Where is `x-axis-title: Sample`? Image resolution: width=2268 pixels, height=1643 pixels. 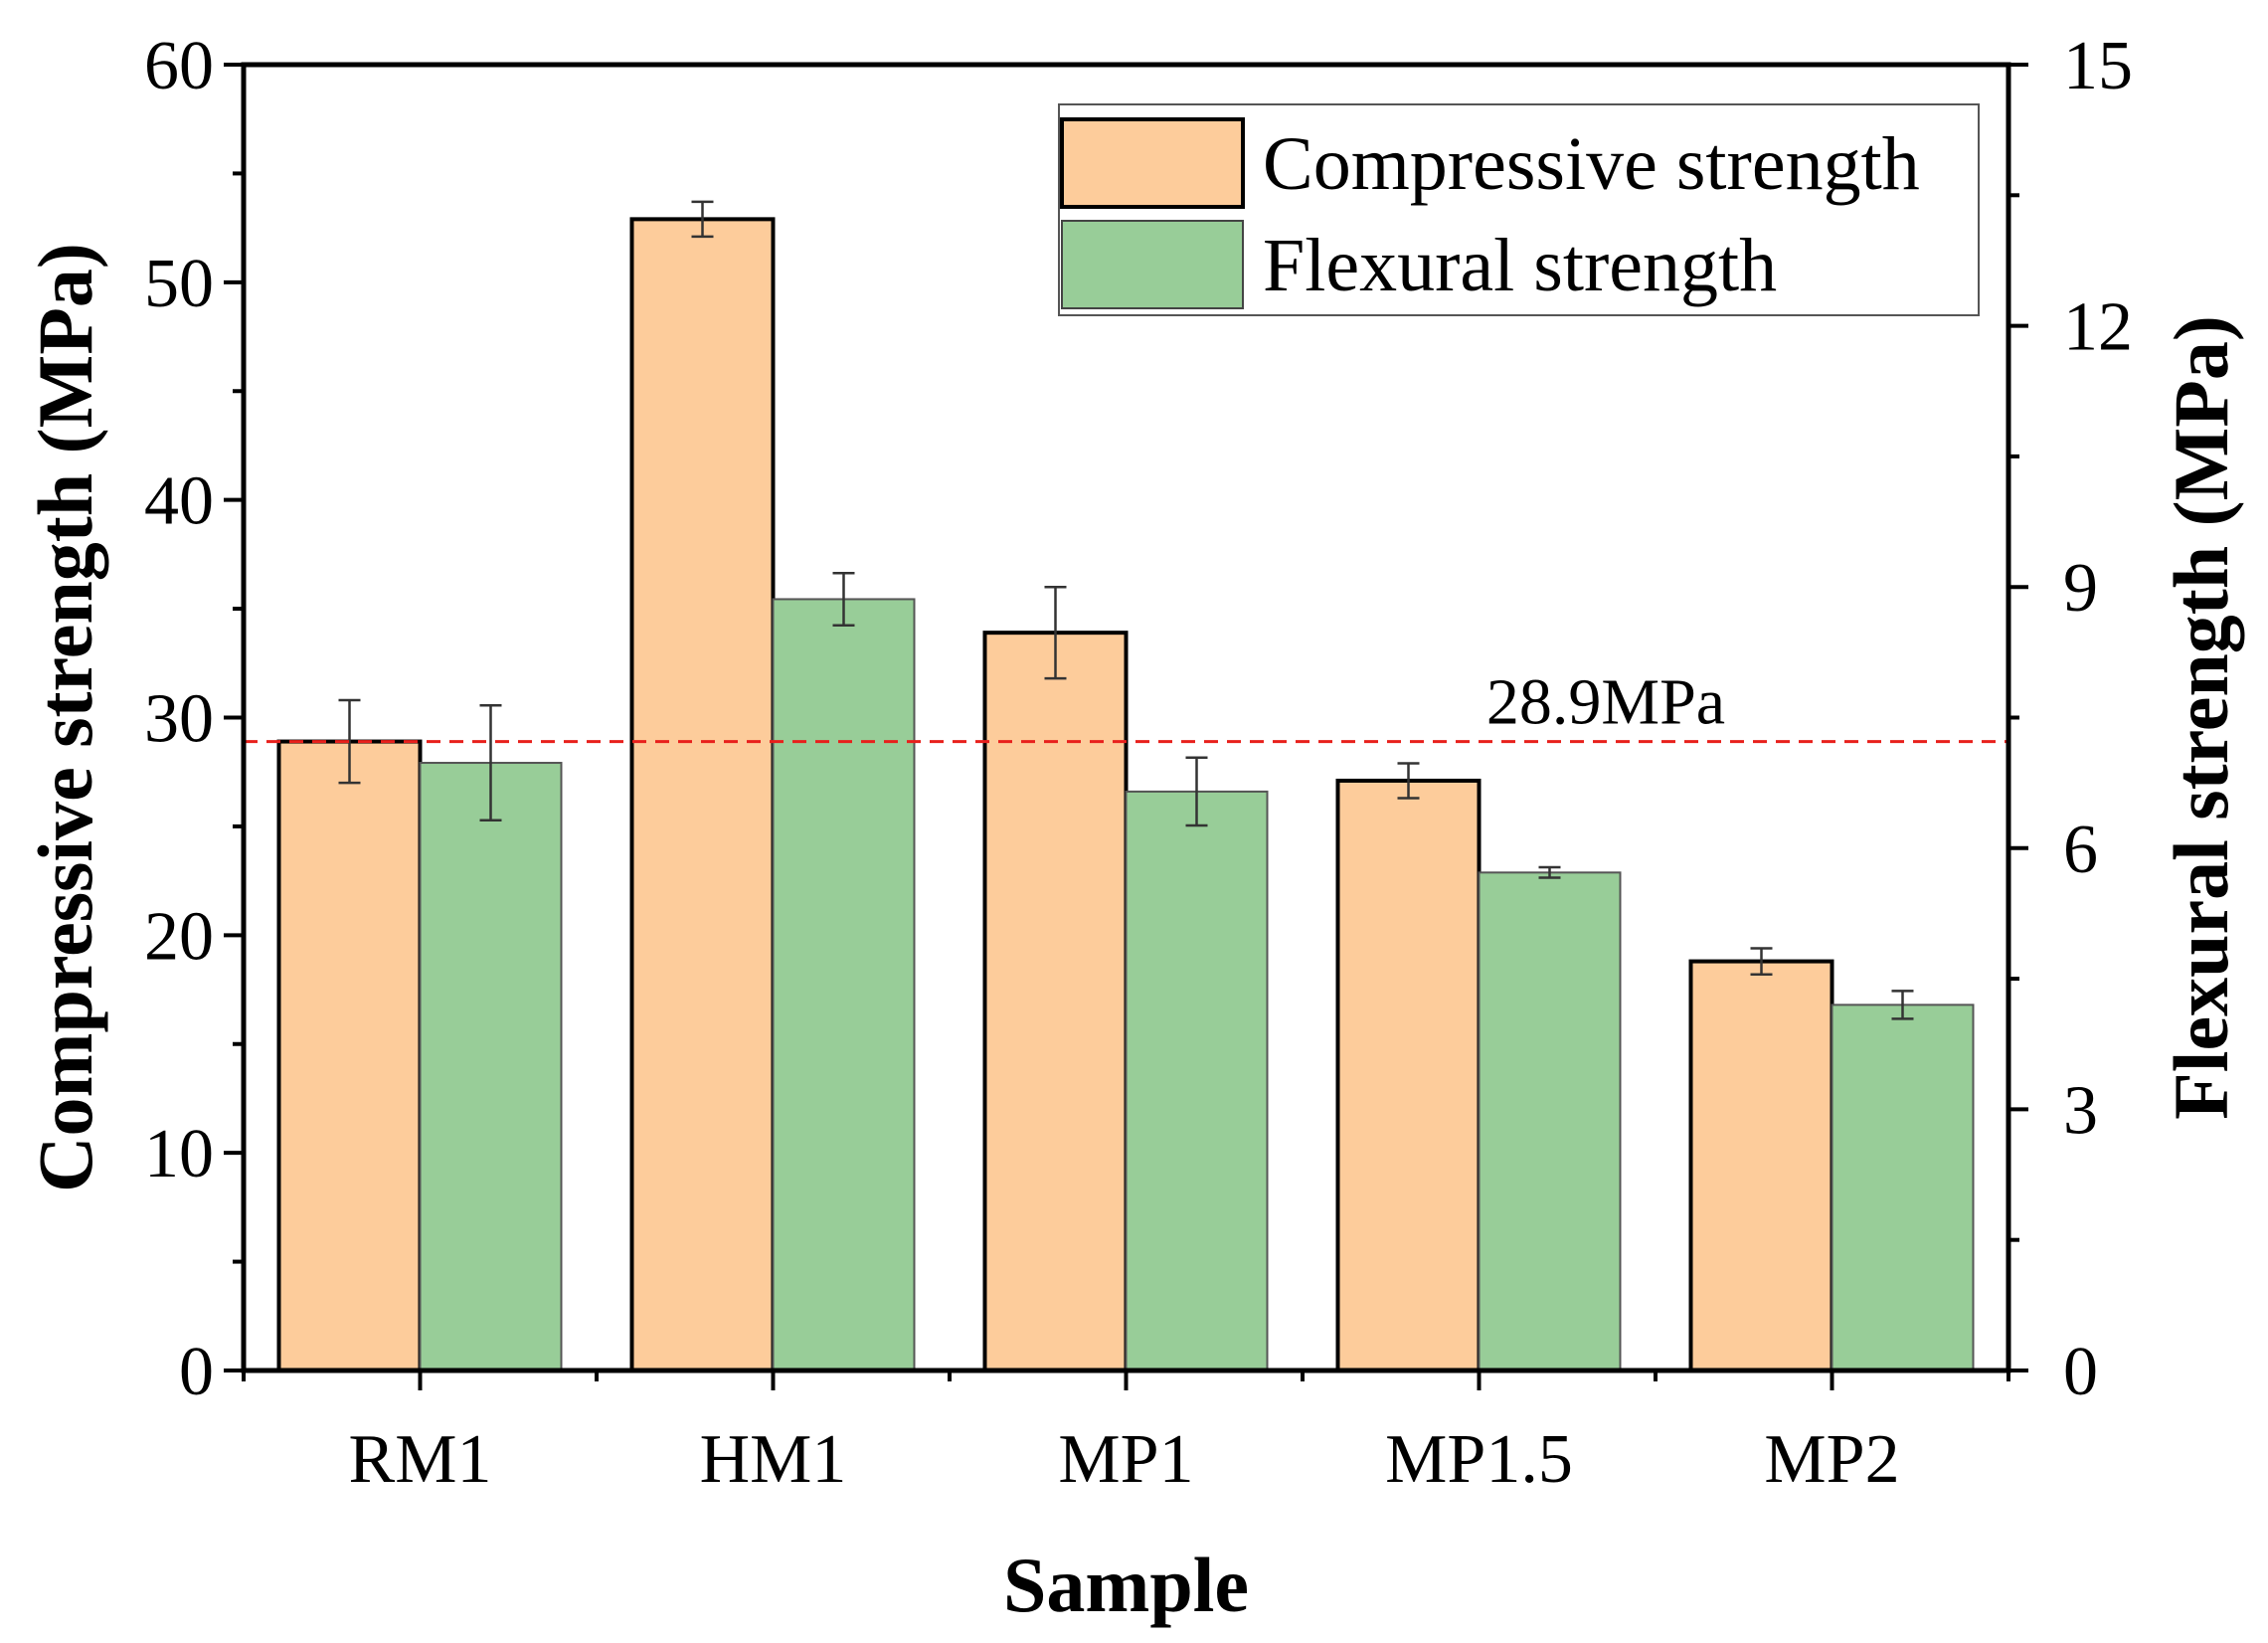
x-axis-title: Sample is located at coordinates (1126, 1585).